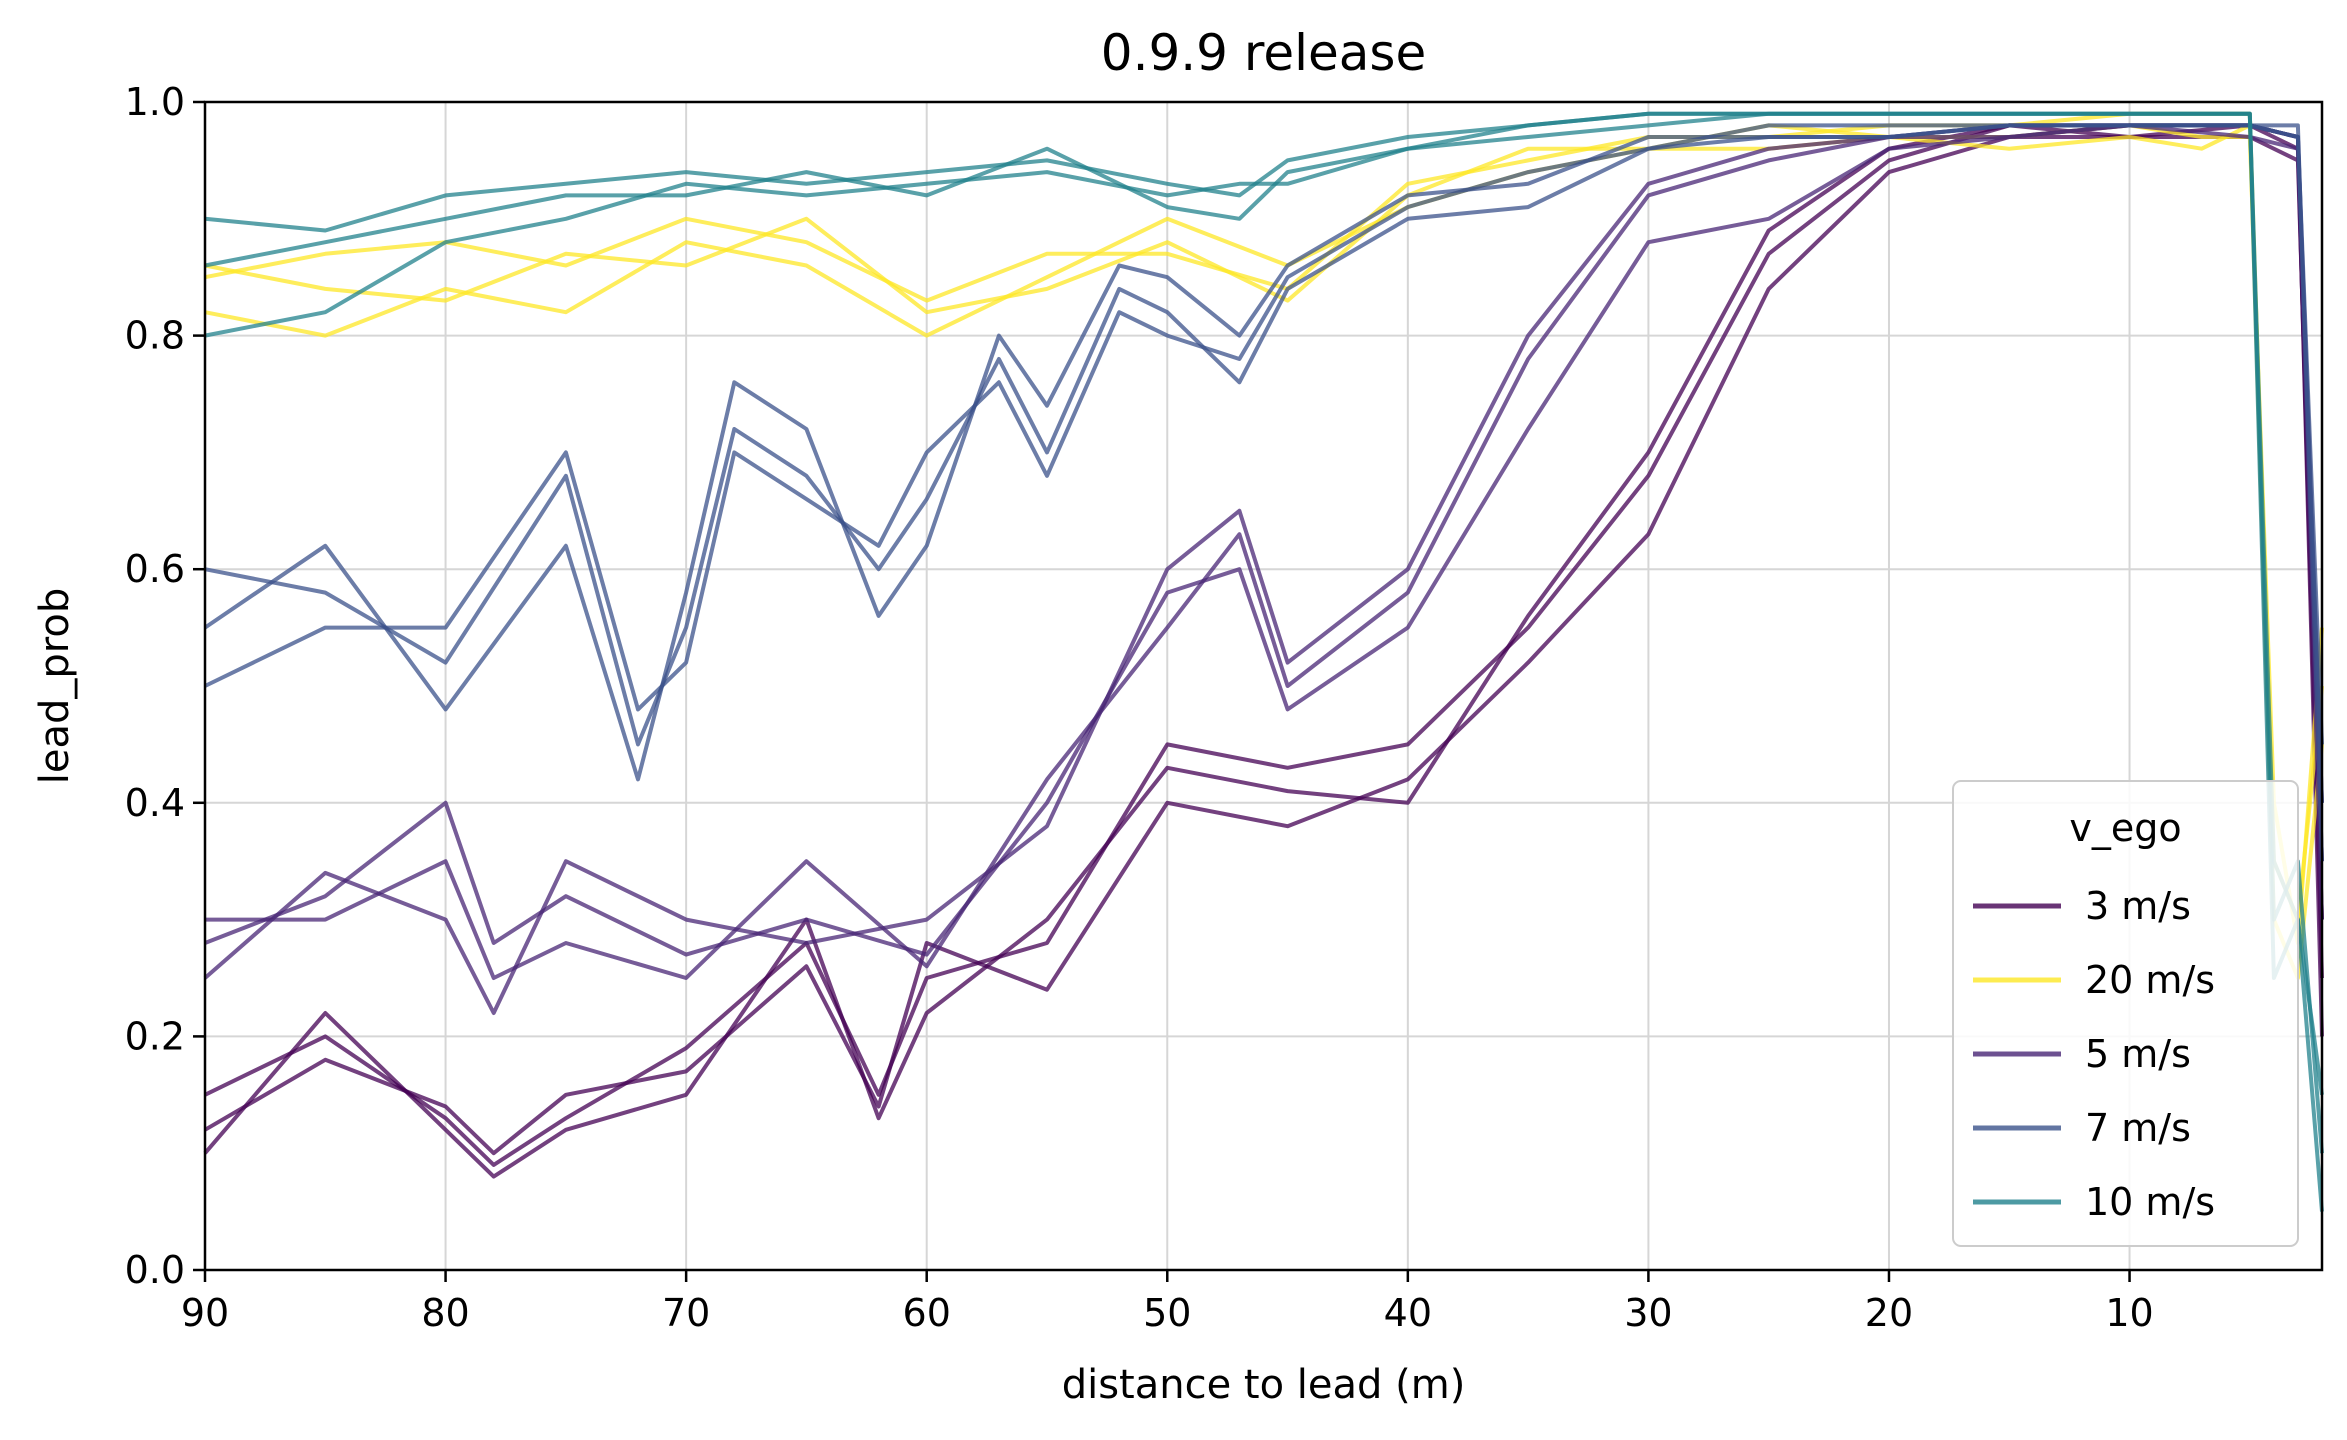  What do you see at coordinates (155, 102) in the screenshot?
I see `y-tick-label: 1.0` at bounding box center [155, 102].